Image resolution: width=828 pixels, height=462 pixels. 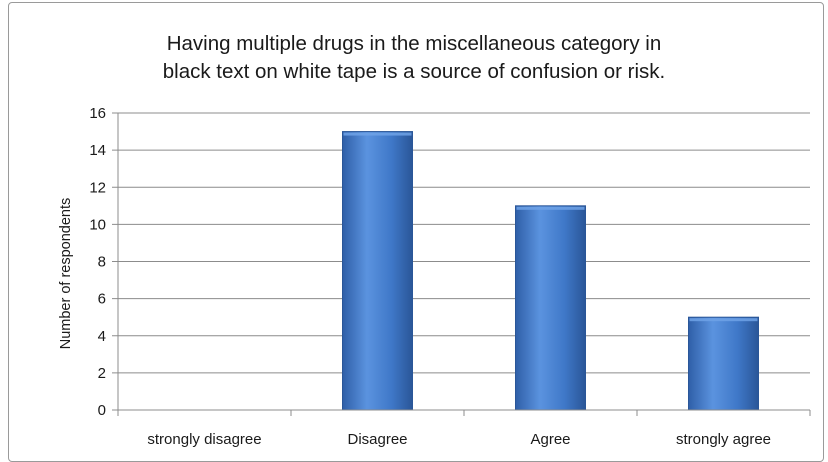 What do you see at coordinates (377, 271) in the screenshot?
I see `bar-disagree` at bounding box center [377, 271].